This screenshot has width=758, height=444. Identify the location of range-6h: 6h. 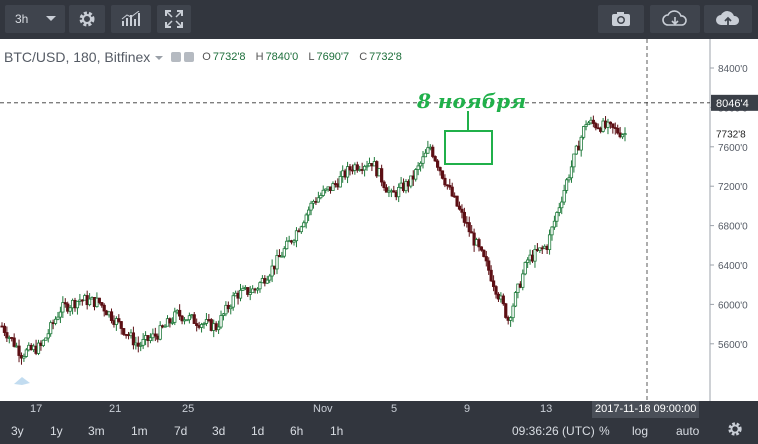
(297, 431).